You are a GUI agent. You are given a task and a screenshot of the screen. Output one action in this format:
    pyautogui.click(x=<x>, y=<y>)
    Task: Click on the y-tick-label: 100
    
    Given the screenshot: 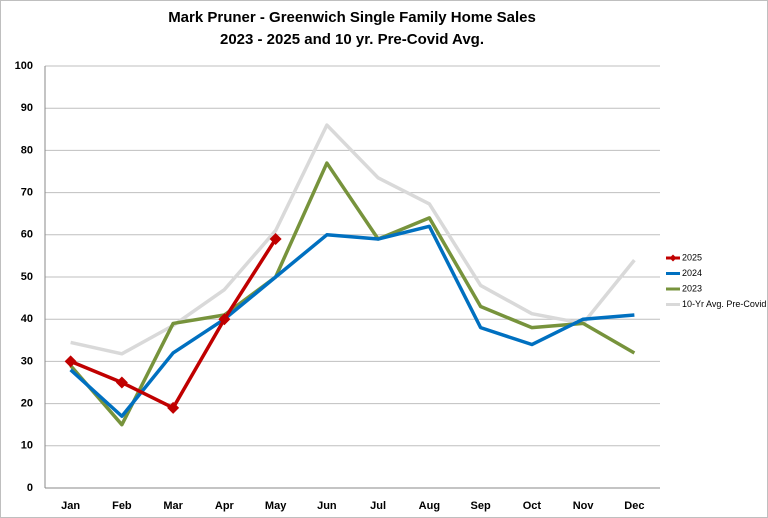 What is the action you would take?
    pyautogui.click(x=24, y=66)
    